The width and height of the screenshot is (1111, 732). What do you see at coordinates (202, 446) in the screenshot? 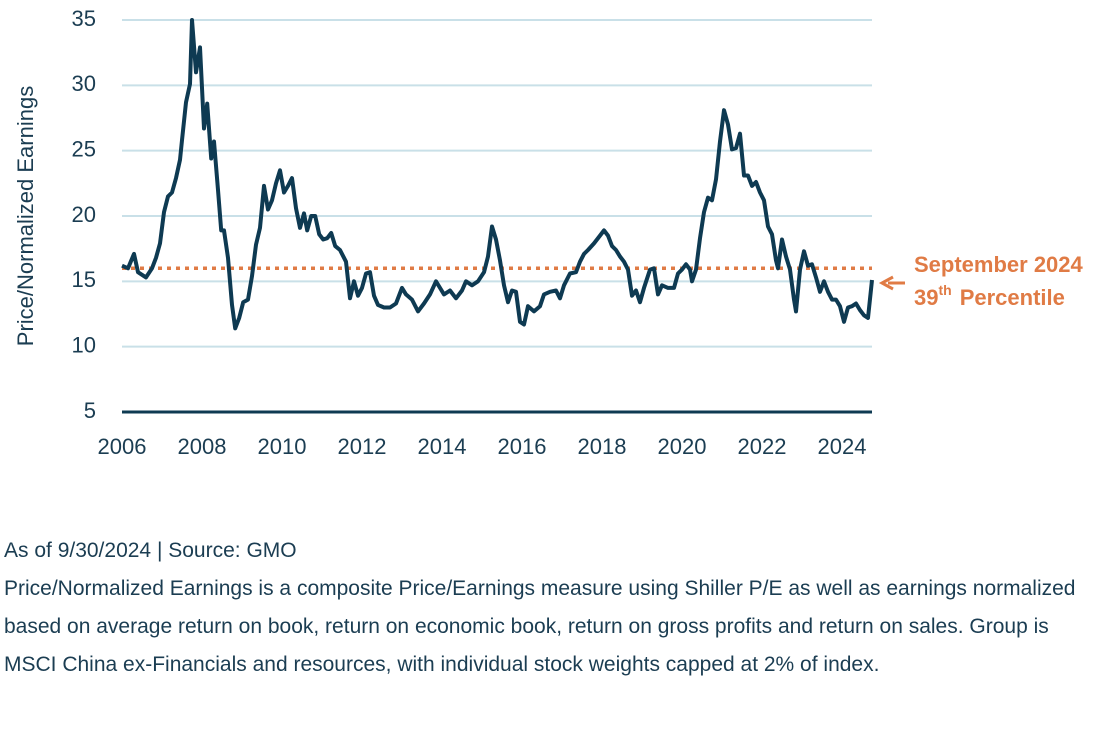
I see `x-tick-label: 2008` at bounding box center [202, 446].